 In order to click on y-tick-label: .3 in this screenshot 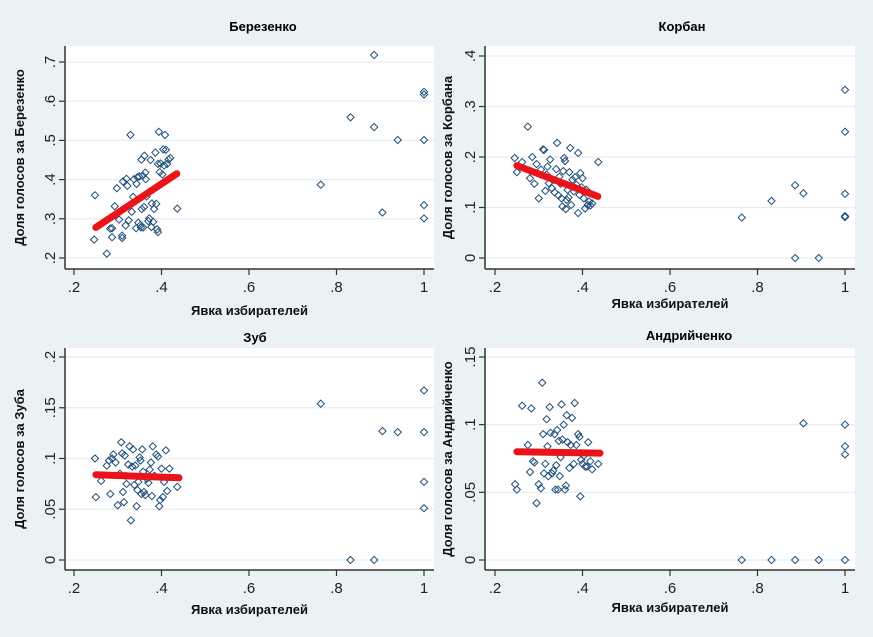, I will do `click(470, 106)`.